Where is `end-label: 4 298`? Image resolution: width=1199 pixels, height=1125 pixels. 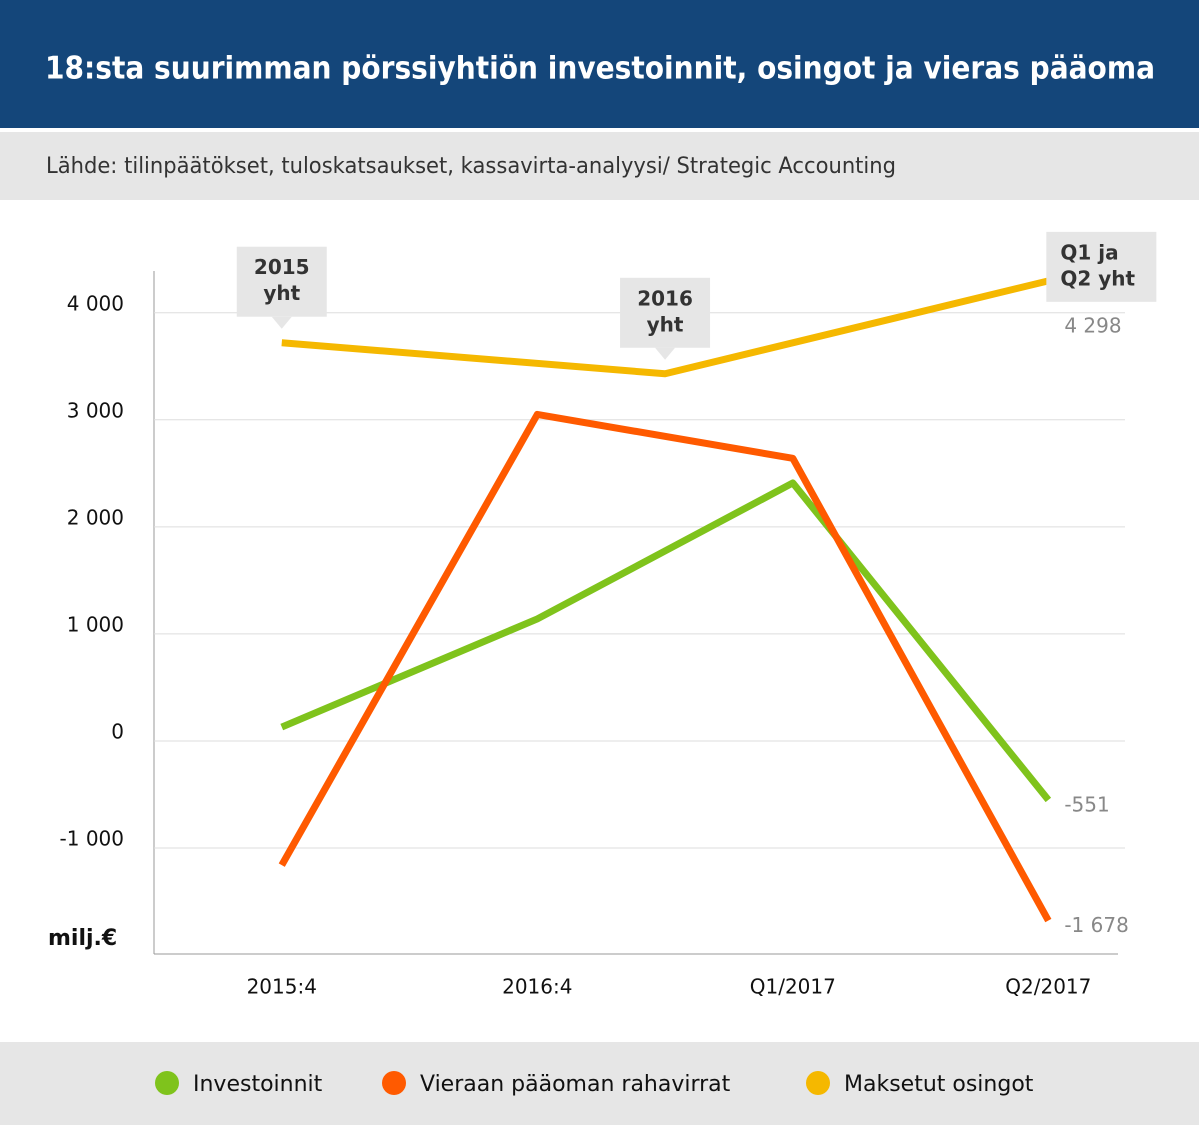
end-label: 4 298 is located at coordinates (1092, 325).